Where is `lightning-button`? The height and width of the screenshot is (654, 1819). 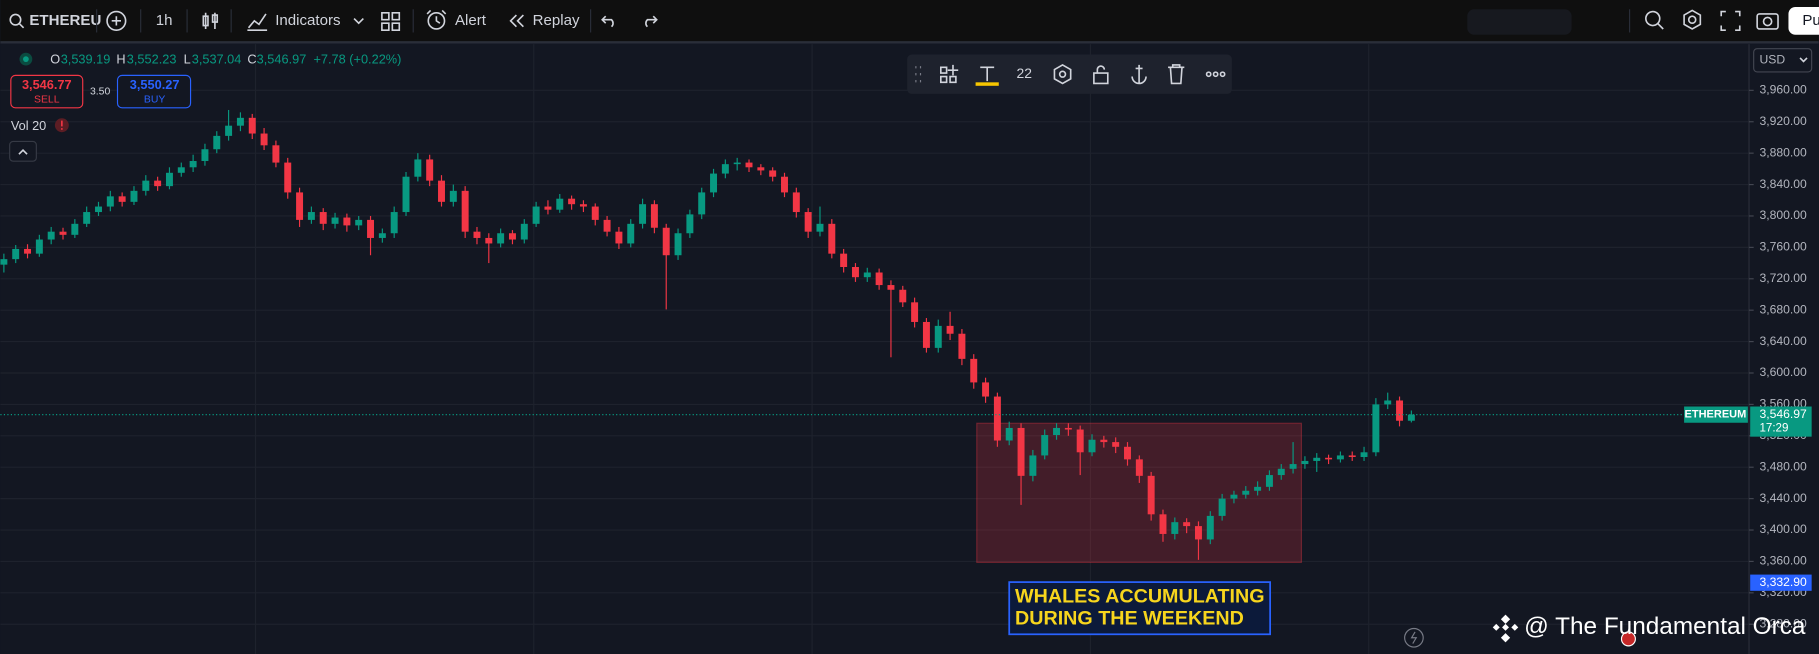 lightning-button is located at coordinates (1414, 637).